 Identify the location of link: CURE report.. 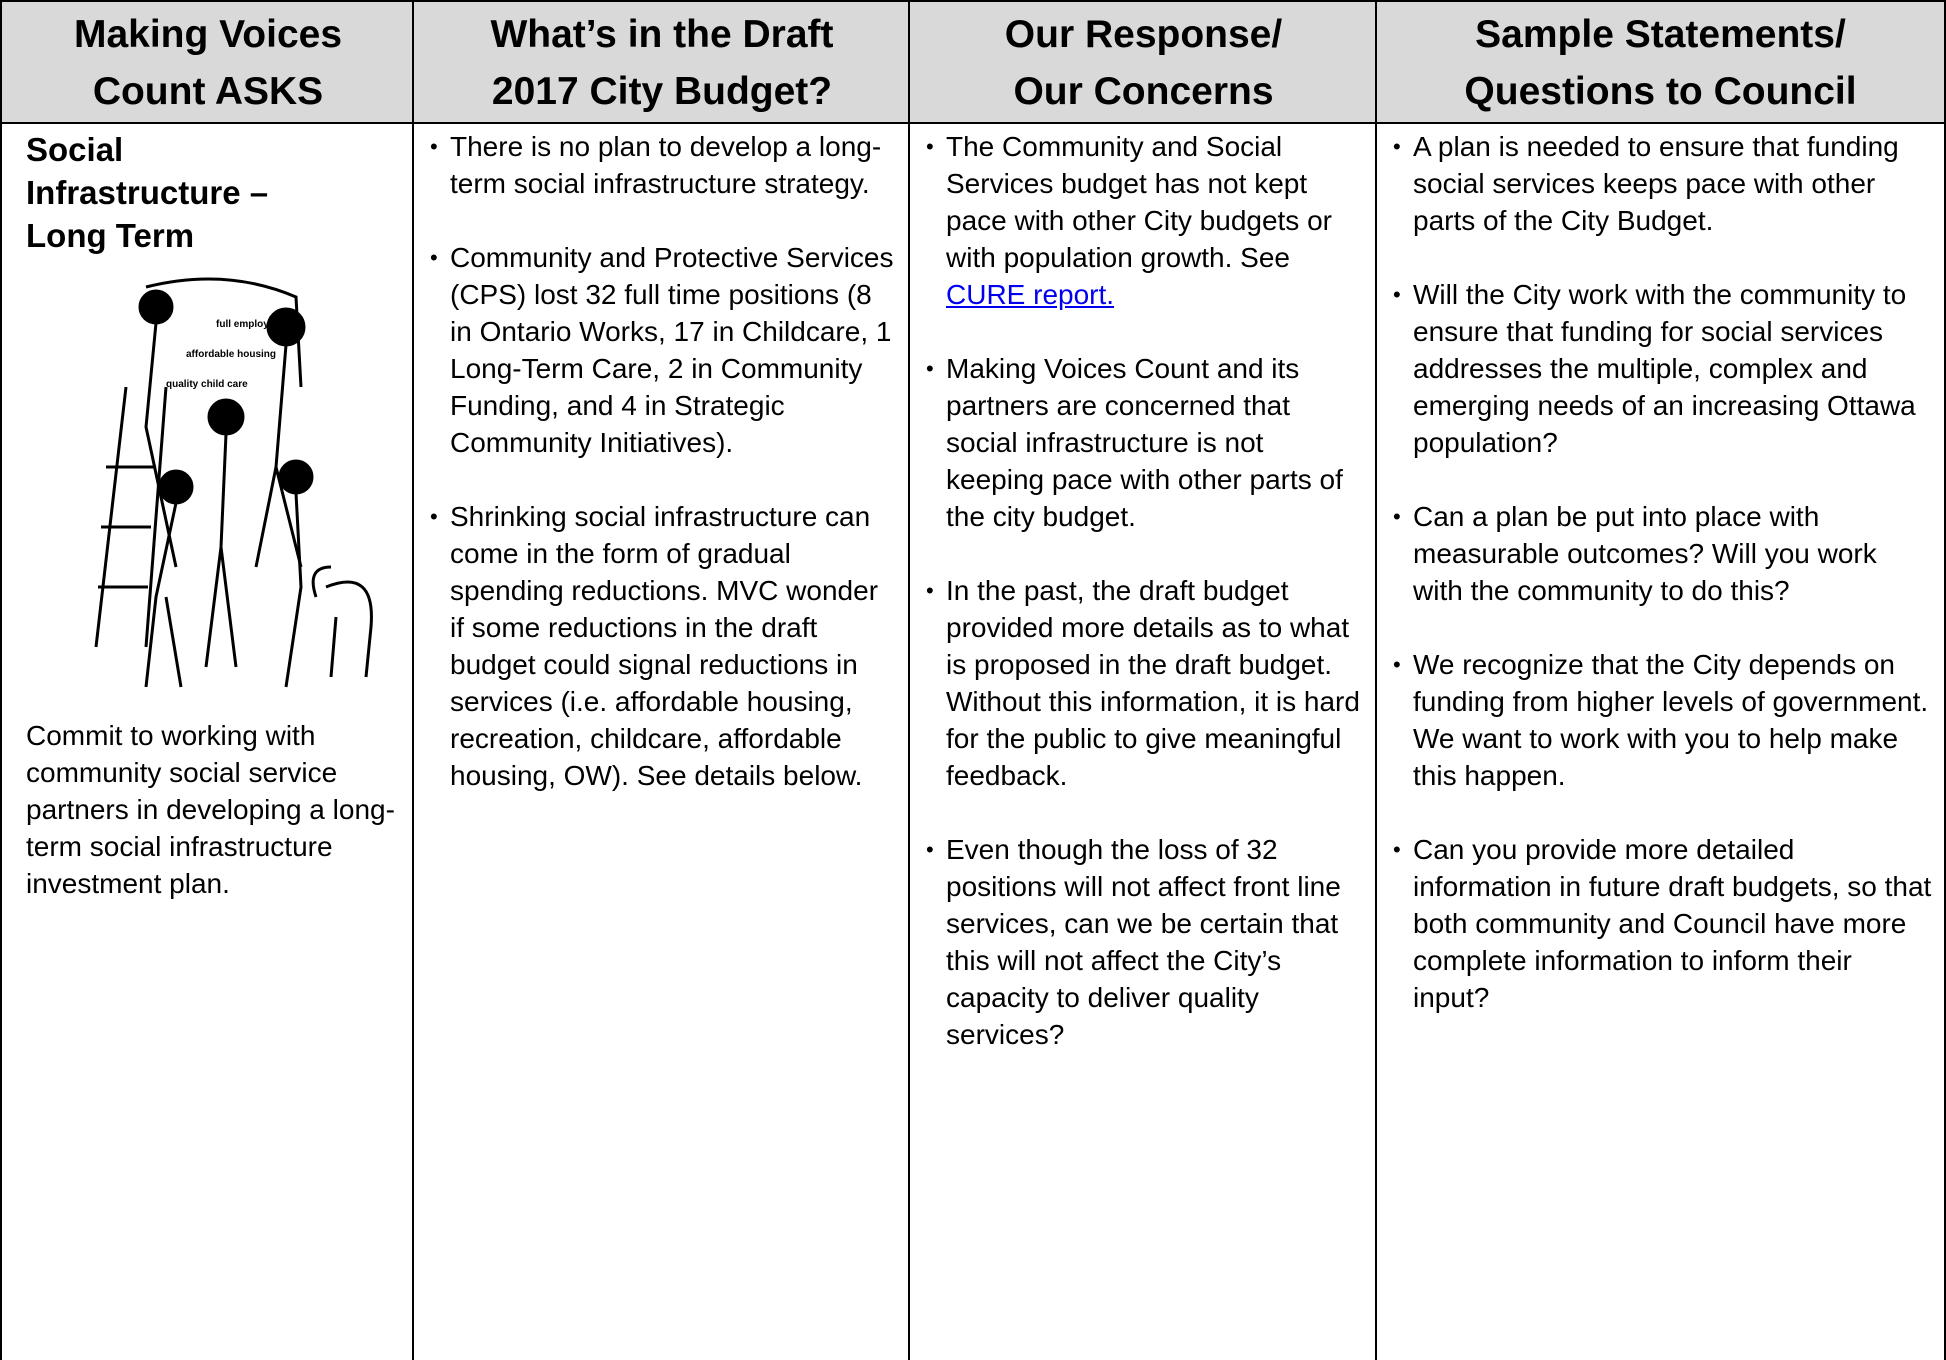
(1030, 294).